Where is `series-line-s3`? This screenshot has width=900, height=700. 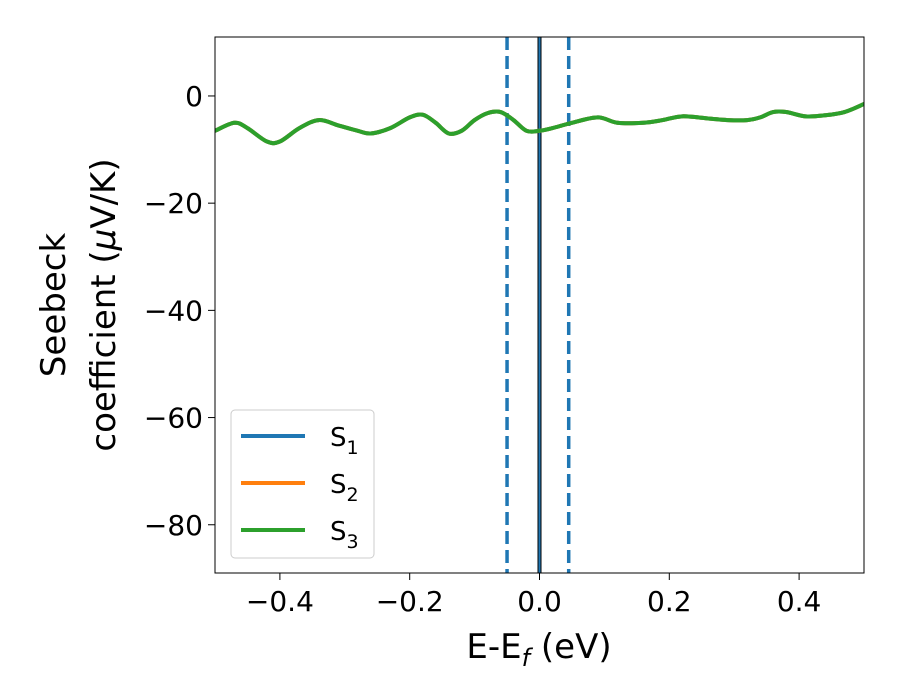
series-line-s3 is located at coordinates (539, 124).